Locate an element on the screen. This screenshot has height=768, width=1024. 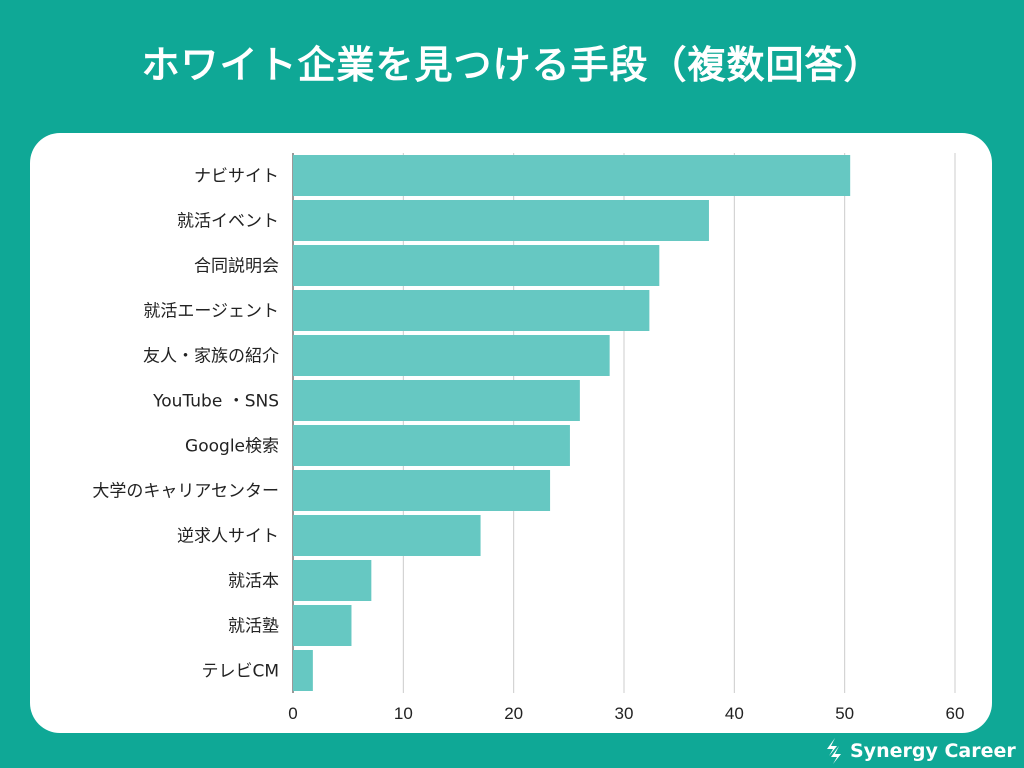
category-label: 就活本 is located at coordinates (253, 582).